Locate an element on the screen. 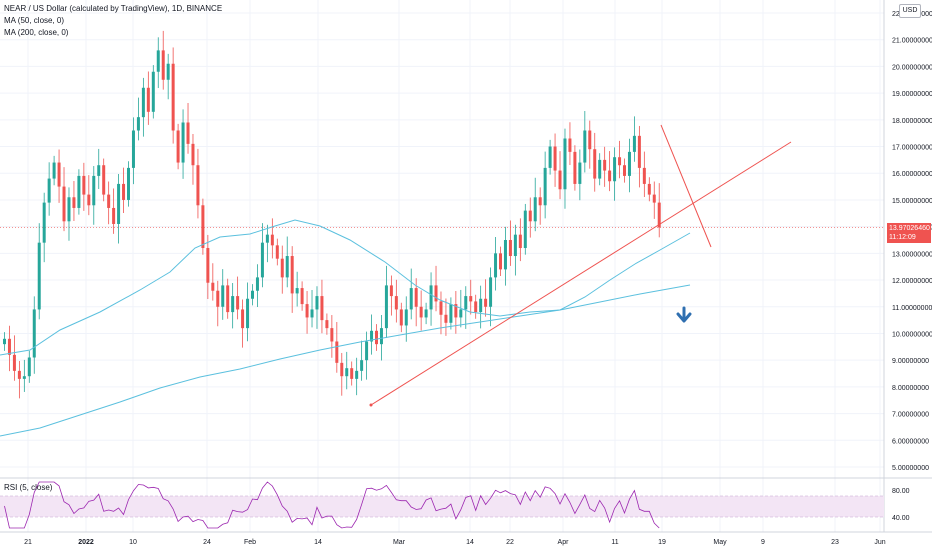 The image size is (932, 550). bar-countdown: 11:12:09 is located at coordinates (902, 237).